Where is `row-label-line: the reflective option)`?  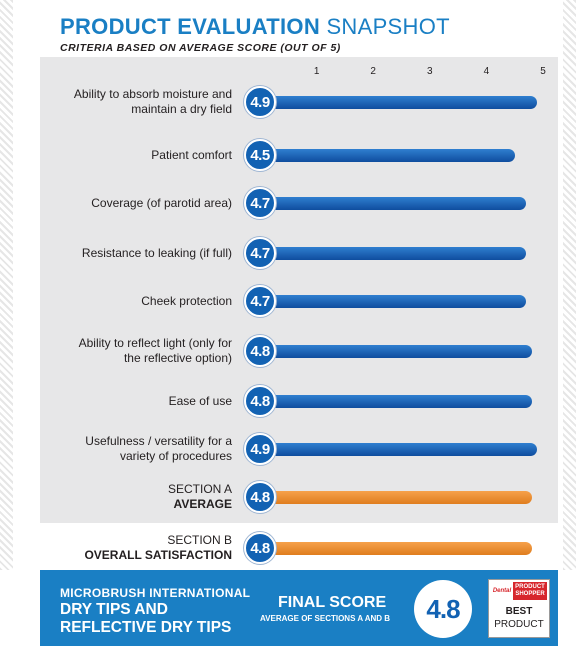 row-label-line: the reflective option) is located at coordinates (177, 358).